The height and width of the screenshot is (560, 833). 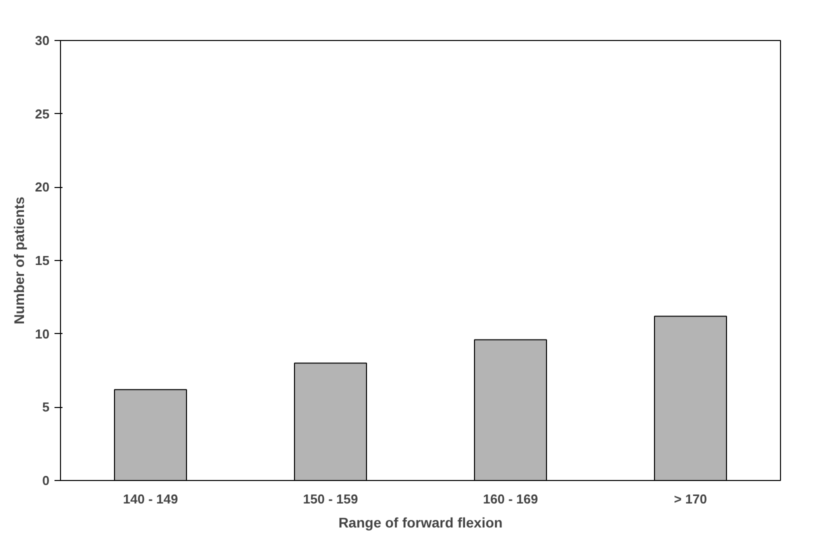 What do you see at coordinates (690, 499) in the screenshot?
I see `x-tick-label: > 170` at bounding box center [690, 499].